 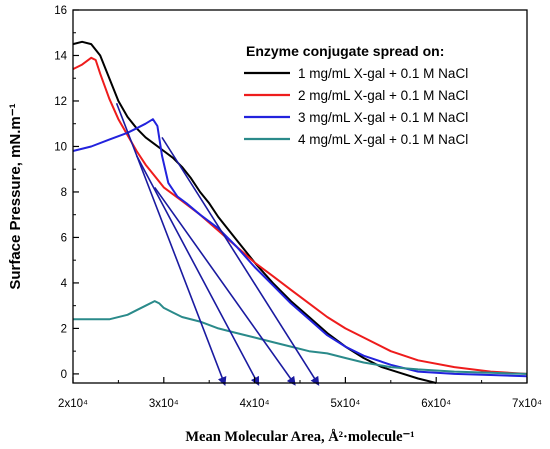 I want to click on y-tick-label: 14, so click(x=60, y=56).